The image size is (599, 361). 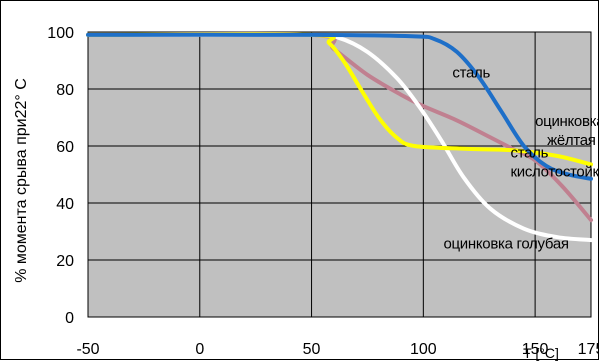 I want to click on x-axis-label: T [°C], so click(x=541, y=353).